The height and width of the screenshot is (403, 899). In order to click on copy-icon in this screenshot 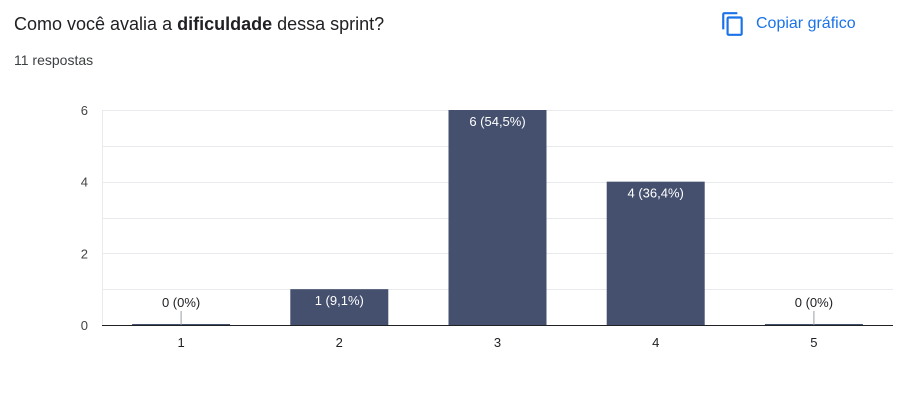, I will do `click(733, 24)`.